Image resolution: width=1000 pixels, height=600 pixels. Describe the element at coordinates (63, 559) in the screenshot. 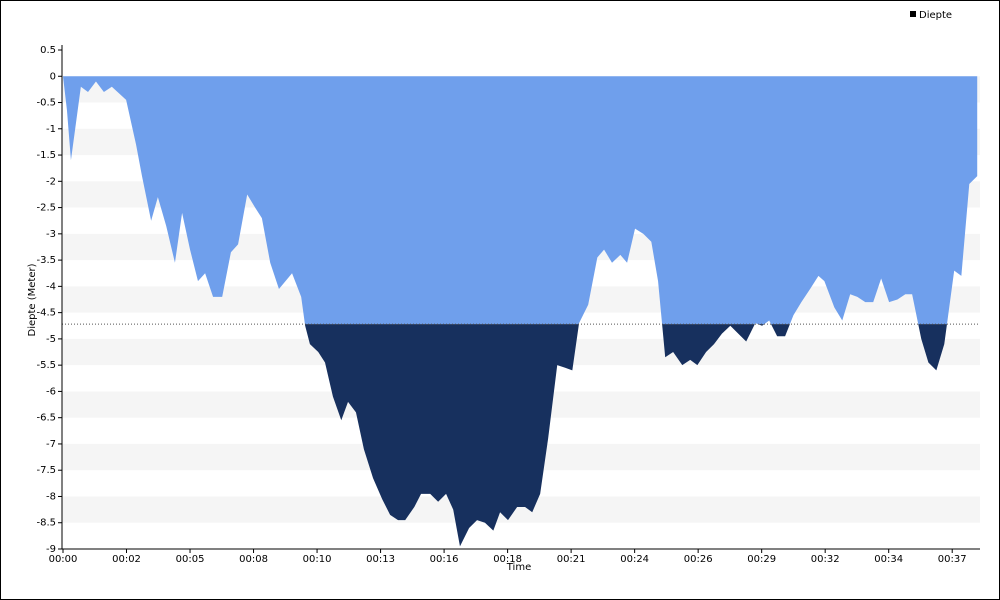

I see `x-tick-label: 00:00` at that location.